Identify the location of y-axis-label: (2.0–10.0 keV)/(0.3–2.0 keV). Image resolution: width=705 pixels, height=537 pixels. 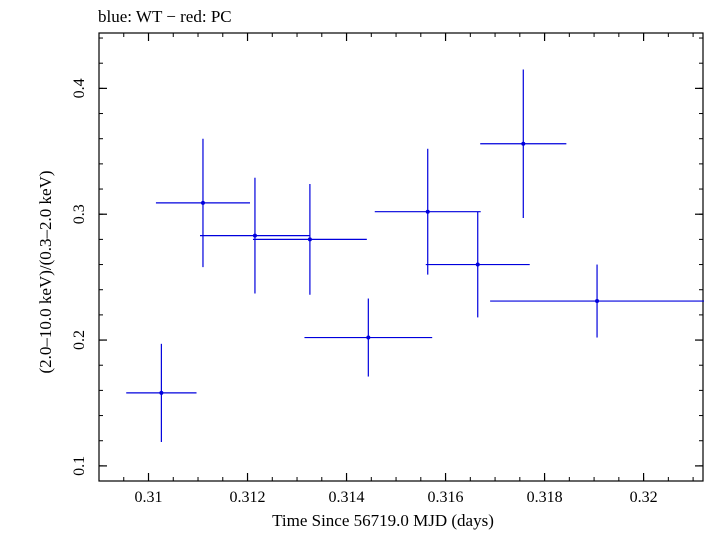
(45, 271).